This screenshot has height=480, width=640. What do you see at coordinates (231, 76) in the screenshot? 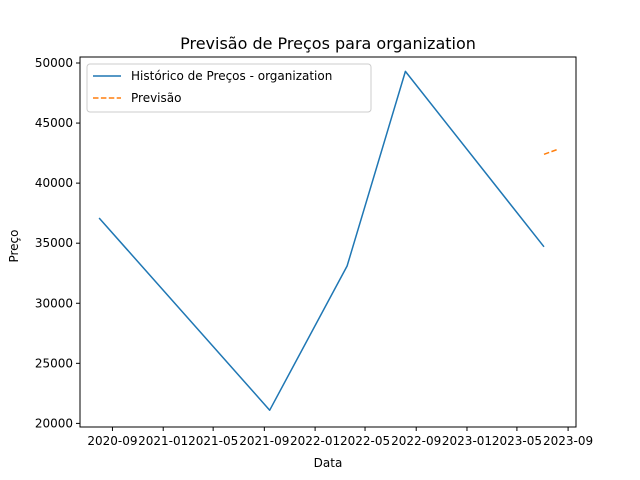
I see `legend-label-0: Histórico de Preços - organization` at bounding box center [231, 76].